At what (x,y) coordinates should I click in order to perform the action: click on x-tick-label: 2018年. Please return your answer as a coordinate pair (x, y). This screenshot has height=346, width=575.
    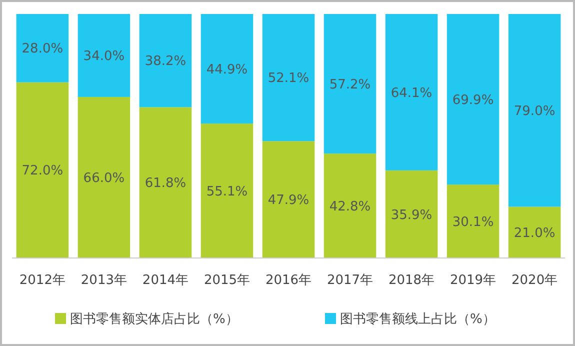
    Looking at the image, I should click on (411, 280).